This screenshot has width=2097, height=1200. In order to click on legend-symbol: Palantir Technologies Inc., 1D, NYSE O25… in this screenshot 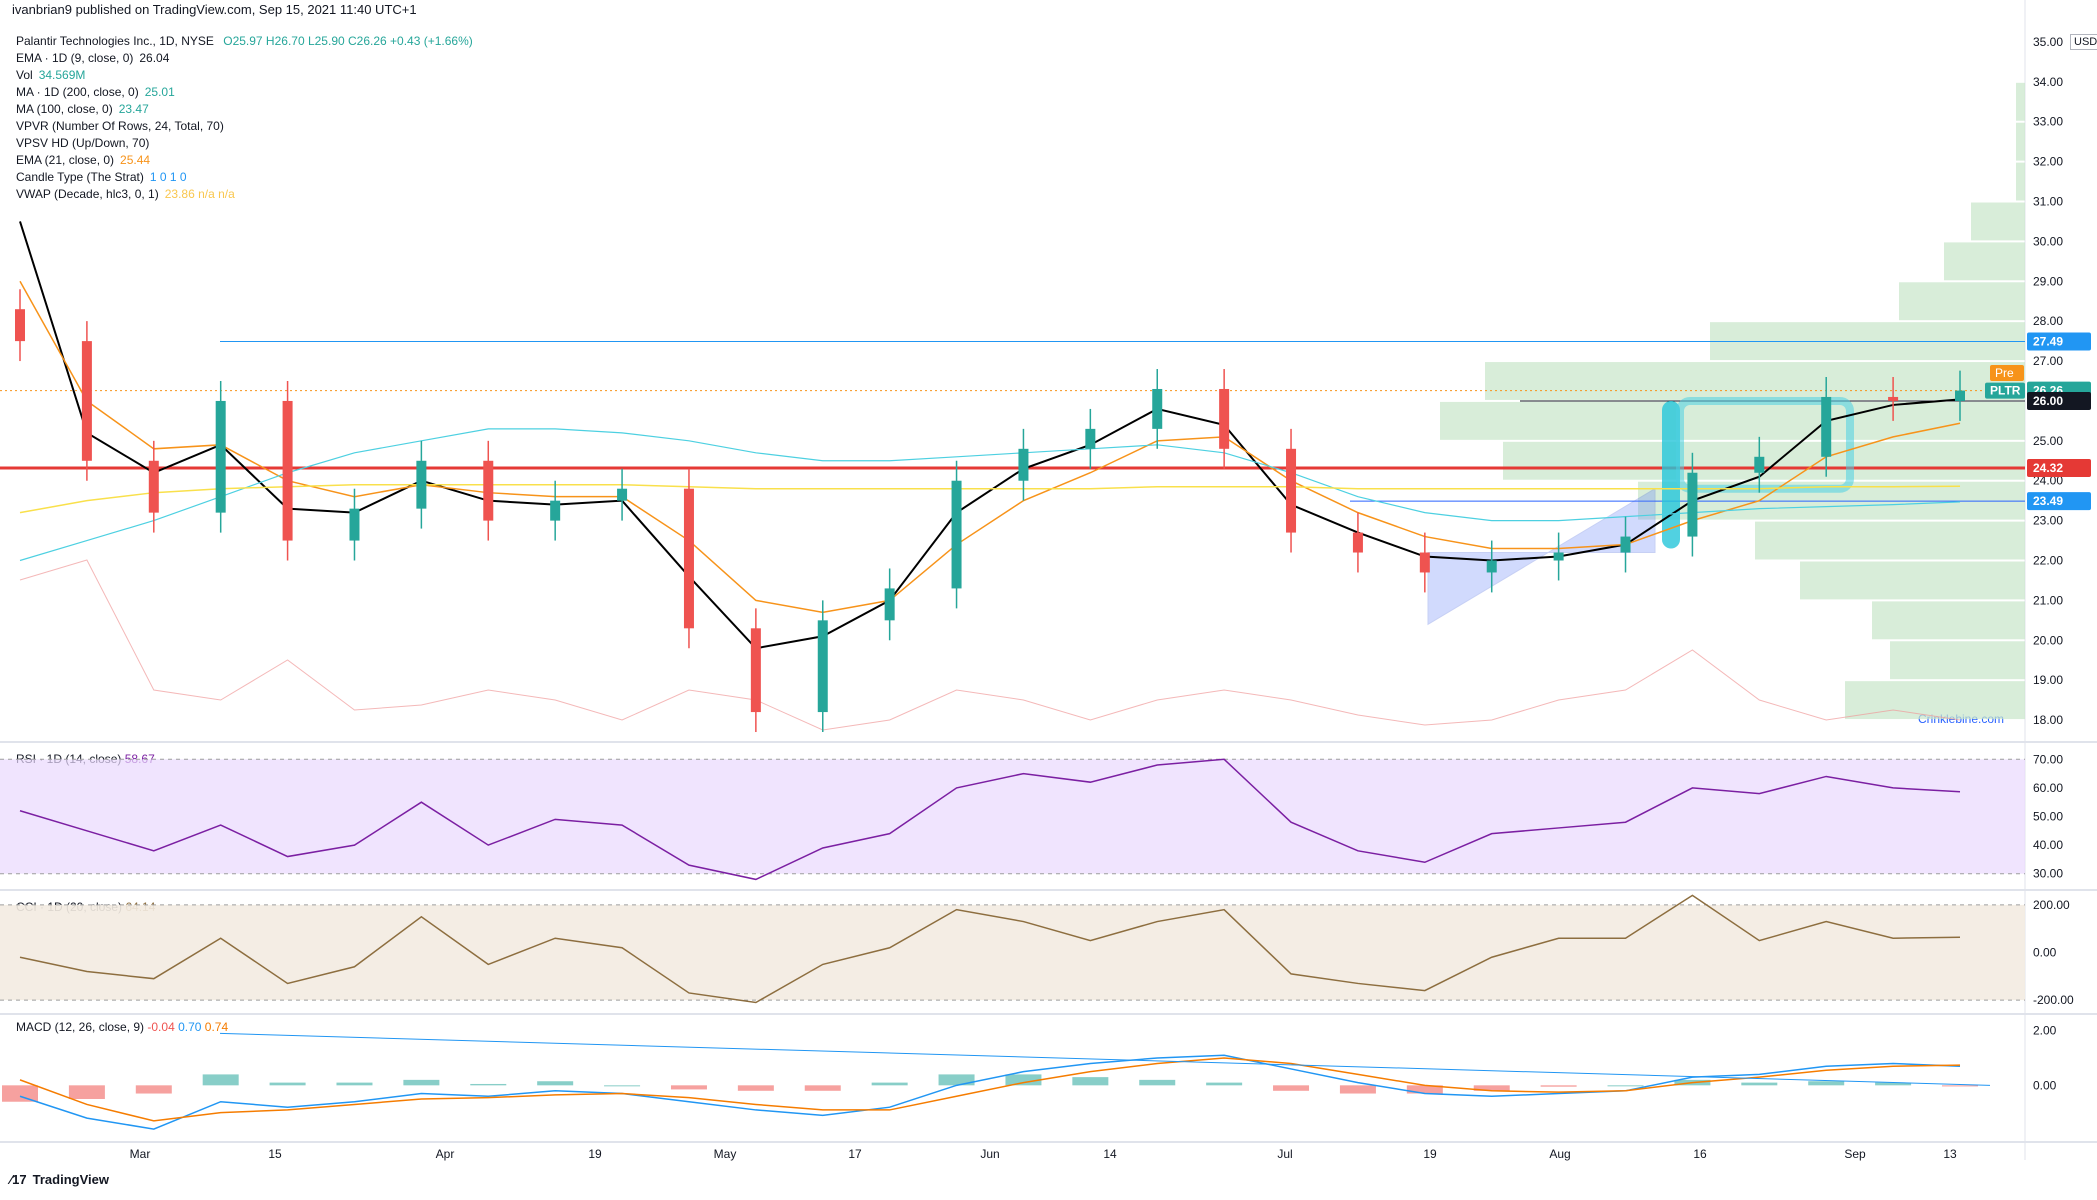, I will do `click(244, 41)`.